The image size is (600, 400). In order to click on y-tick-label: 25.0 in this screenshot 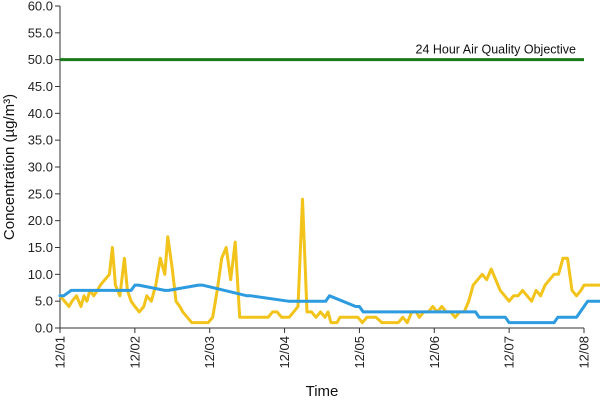, I will do `click(40, 193)`.